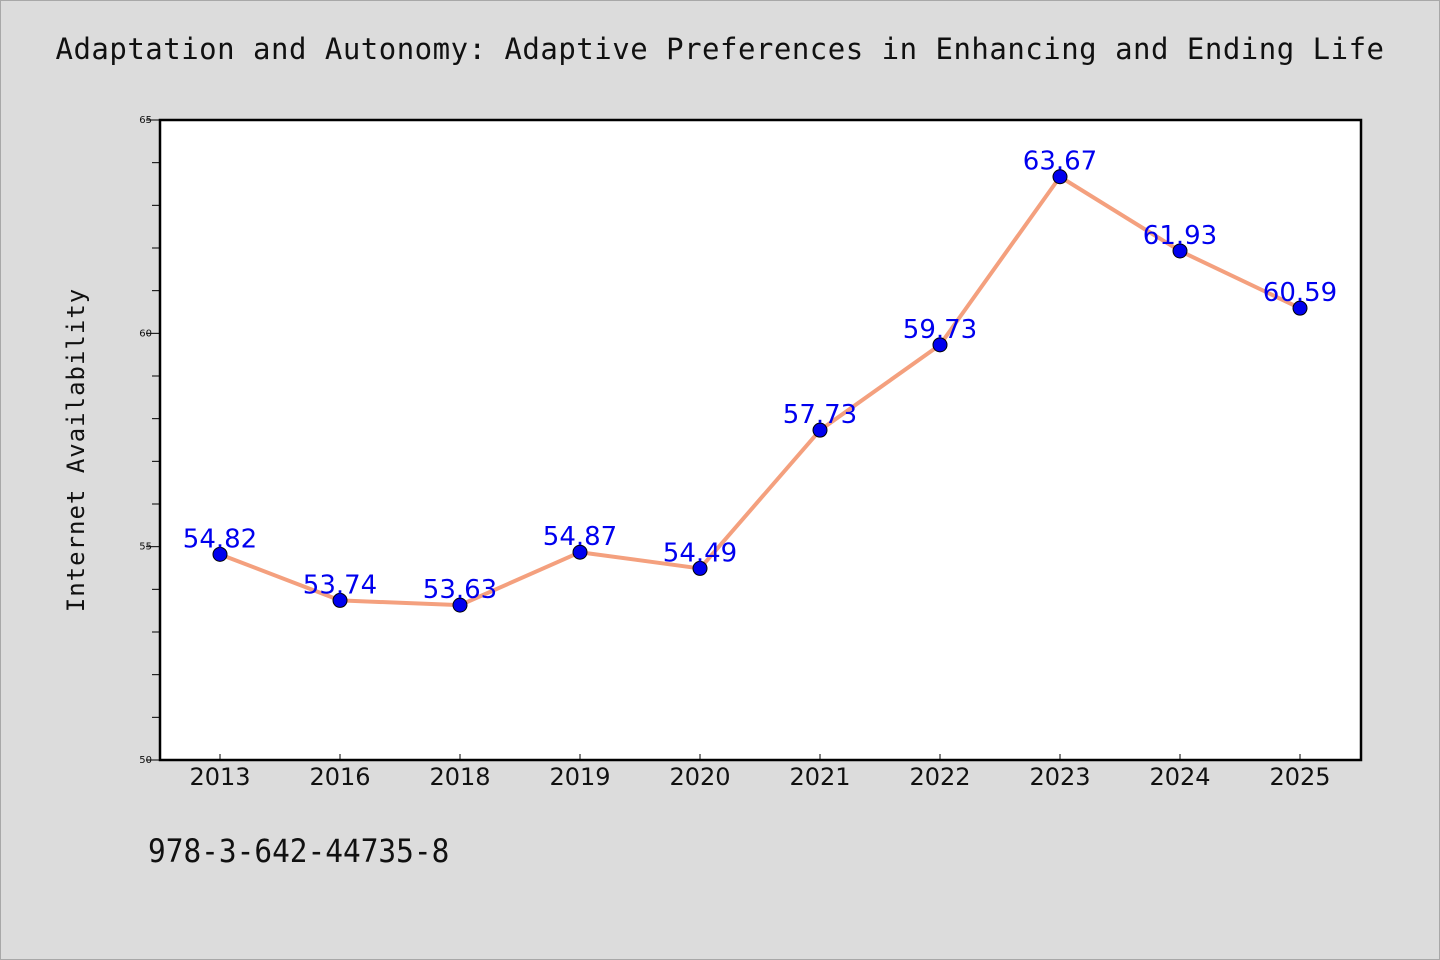 The height and width of the screenshot is (960, 1440). Describe the element at coordinates (299, 851) in the screenshot. I see `footer-isbn: 978-3-642-44735-8` at that location.